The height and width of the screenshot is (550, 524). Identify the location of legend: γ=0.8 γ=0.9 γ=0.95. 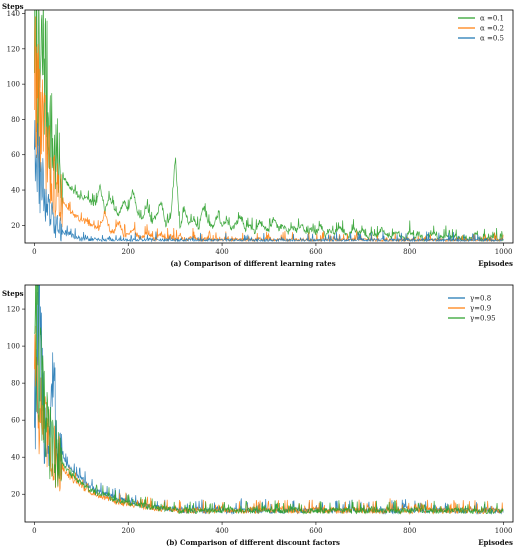
(472, 309).